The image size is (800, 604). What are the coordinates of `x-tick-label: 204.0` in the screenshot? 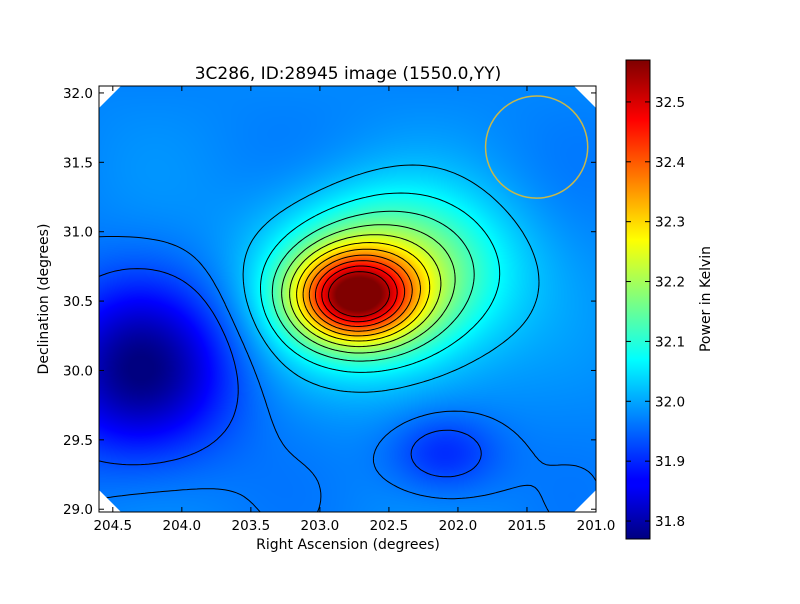 It's located at (182, 526).